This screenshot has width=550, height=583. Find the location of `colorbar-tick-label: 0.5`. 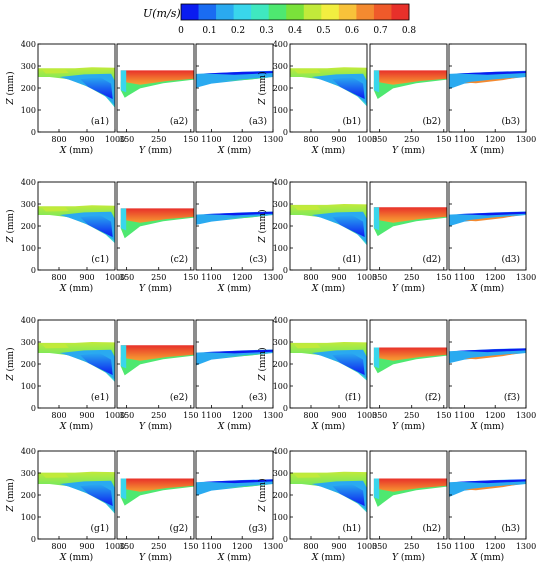

colorbar-tick-label: 0.5 is located at coordinates (323, 31).